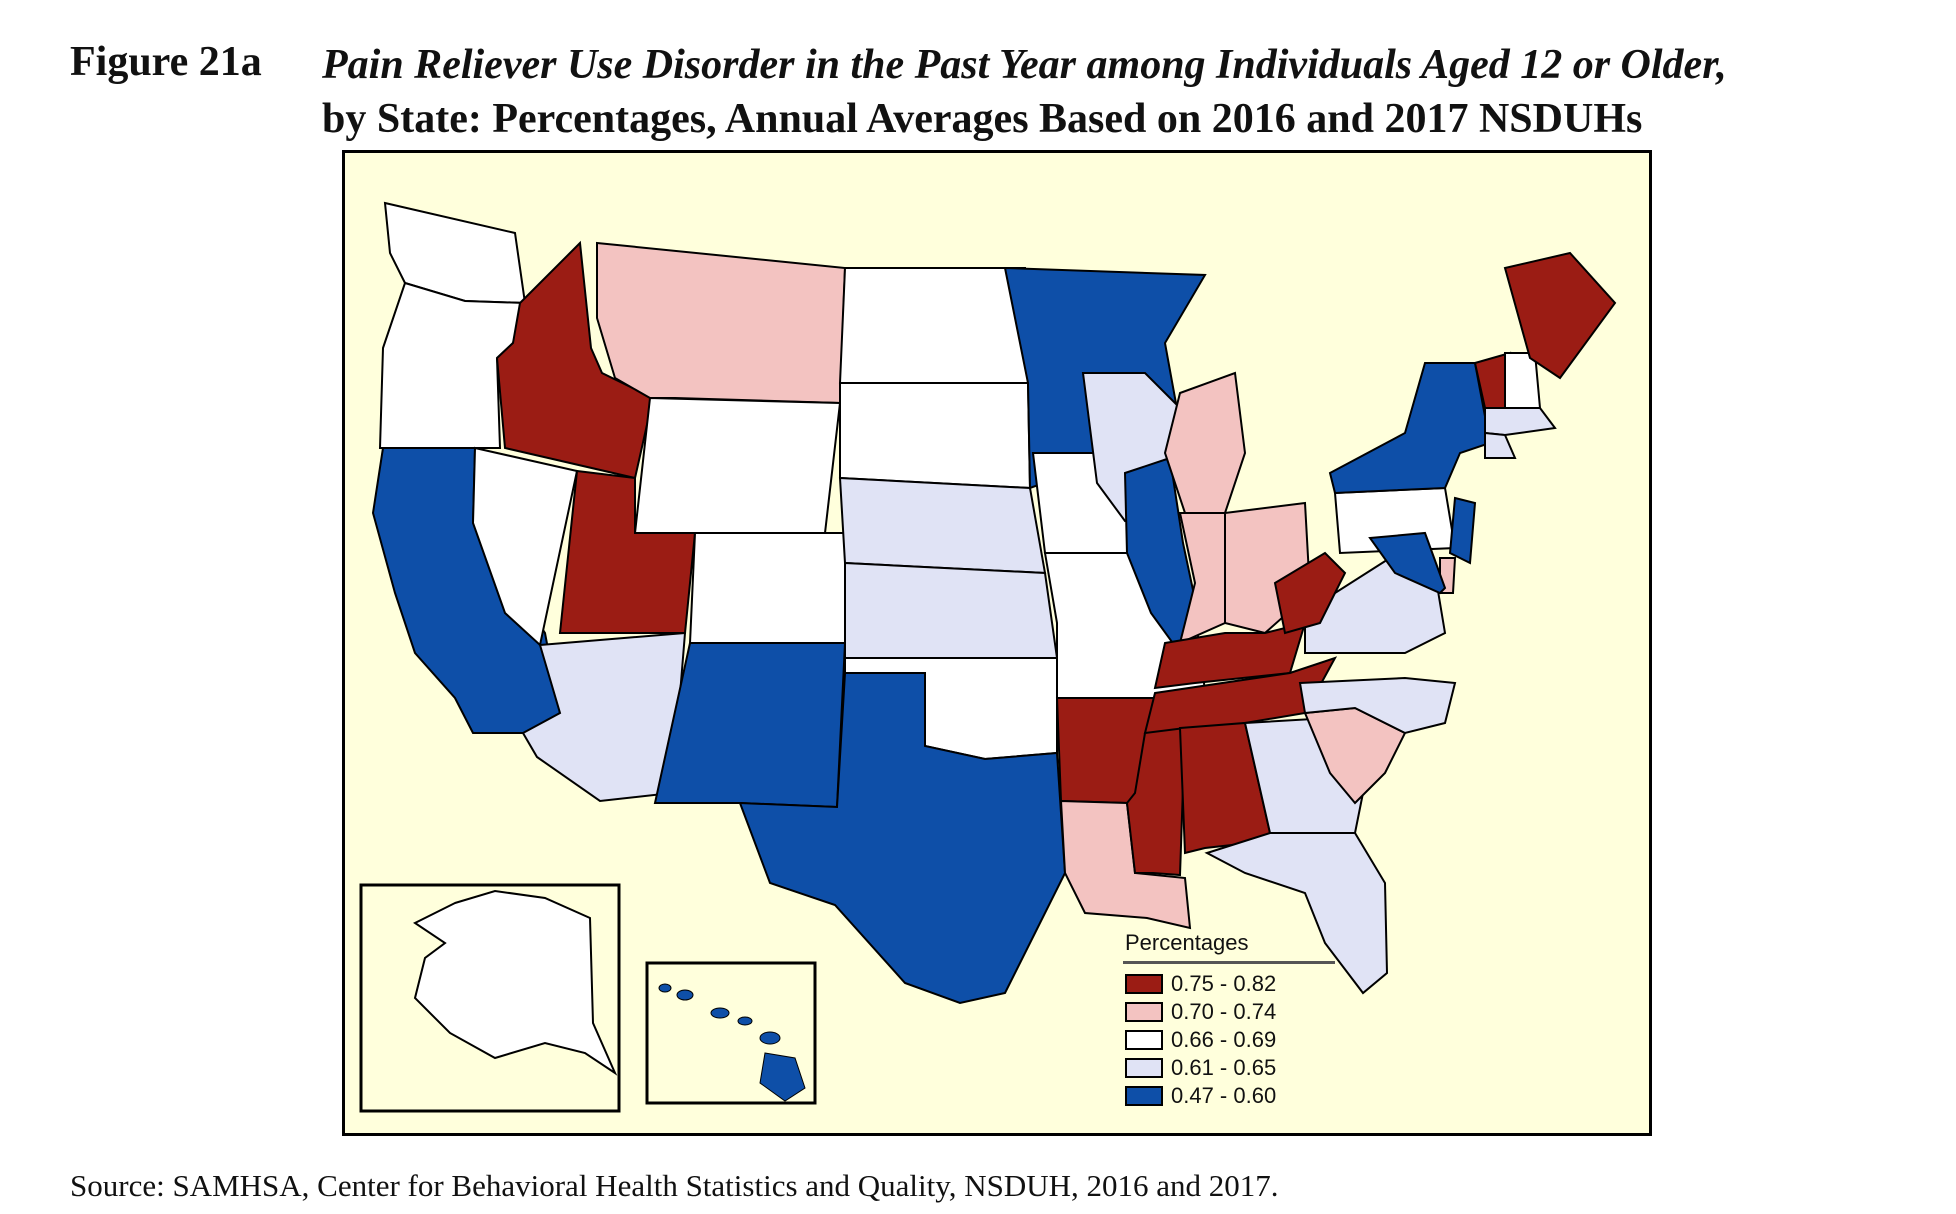 The image size is (1956, 1214). I want to click on state-ks, so click(951, 610).